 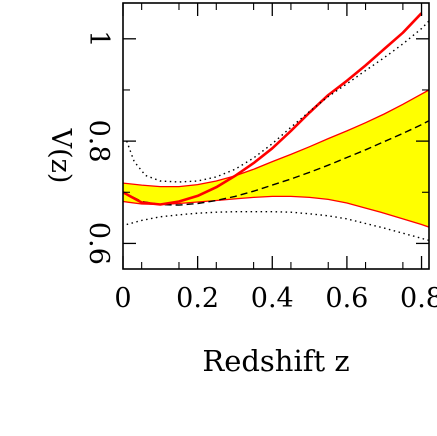 I want to click on y-tick-label: 1, so click(x=98, y=38).